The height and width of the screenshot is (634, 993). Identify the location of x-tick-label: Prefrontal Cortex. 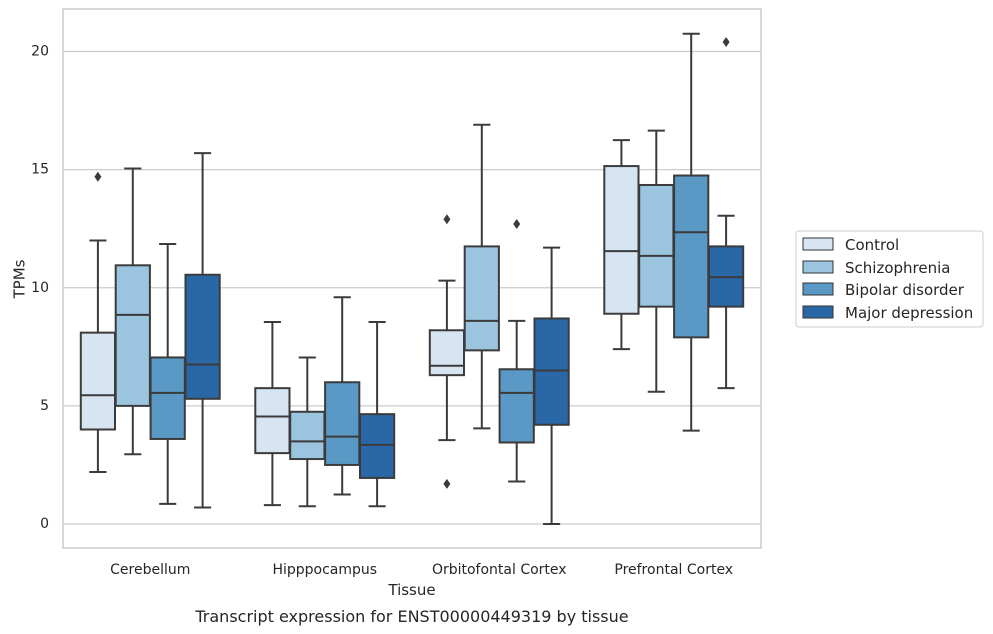
(673, 570).